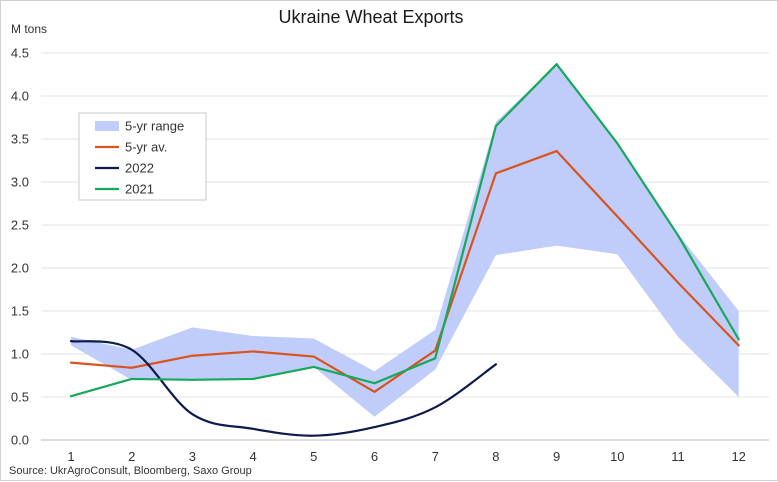 Image resolution: width=778 pixels, height=482 pixels. What do you see at coordinates (70, 456) in the screenshot?
I see `x-tick-label: 1` at bounding box center [70, 456].